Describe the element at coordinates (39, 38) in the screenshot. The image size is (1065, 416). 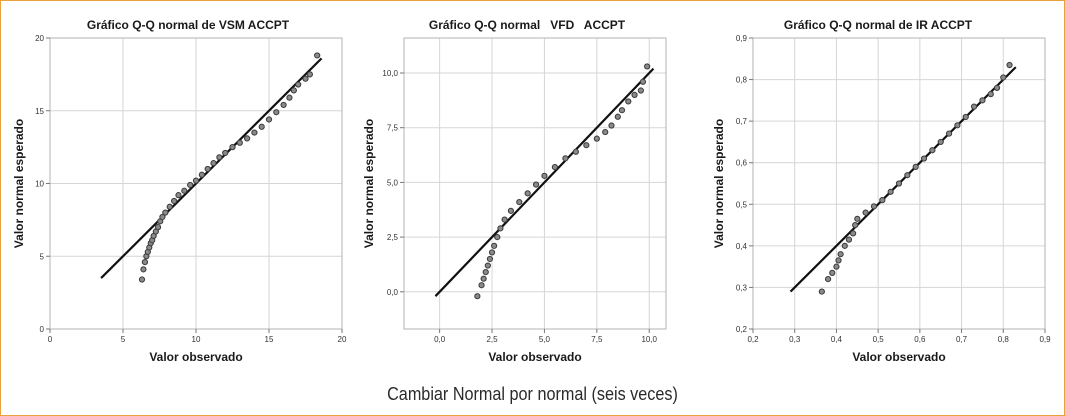
I see `y-tick-label: 20` at that location.